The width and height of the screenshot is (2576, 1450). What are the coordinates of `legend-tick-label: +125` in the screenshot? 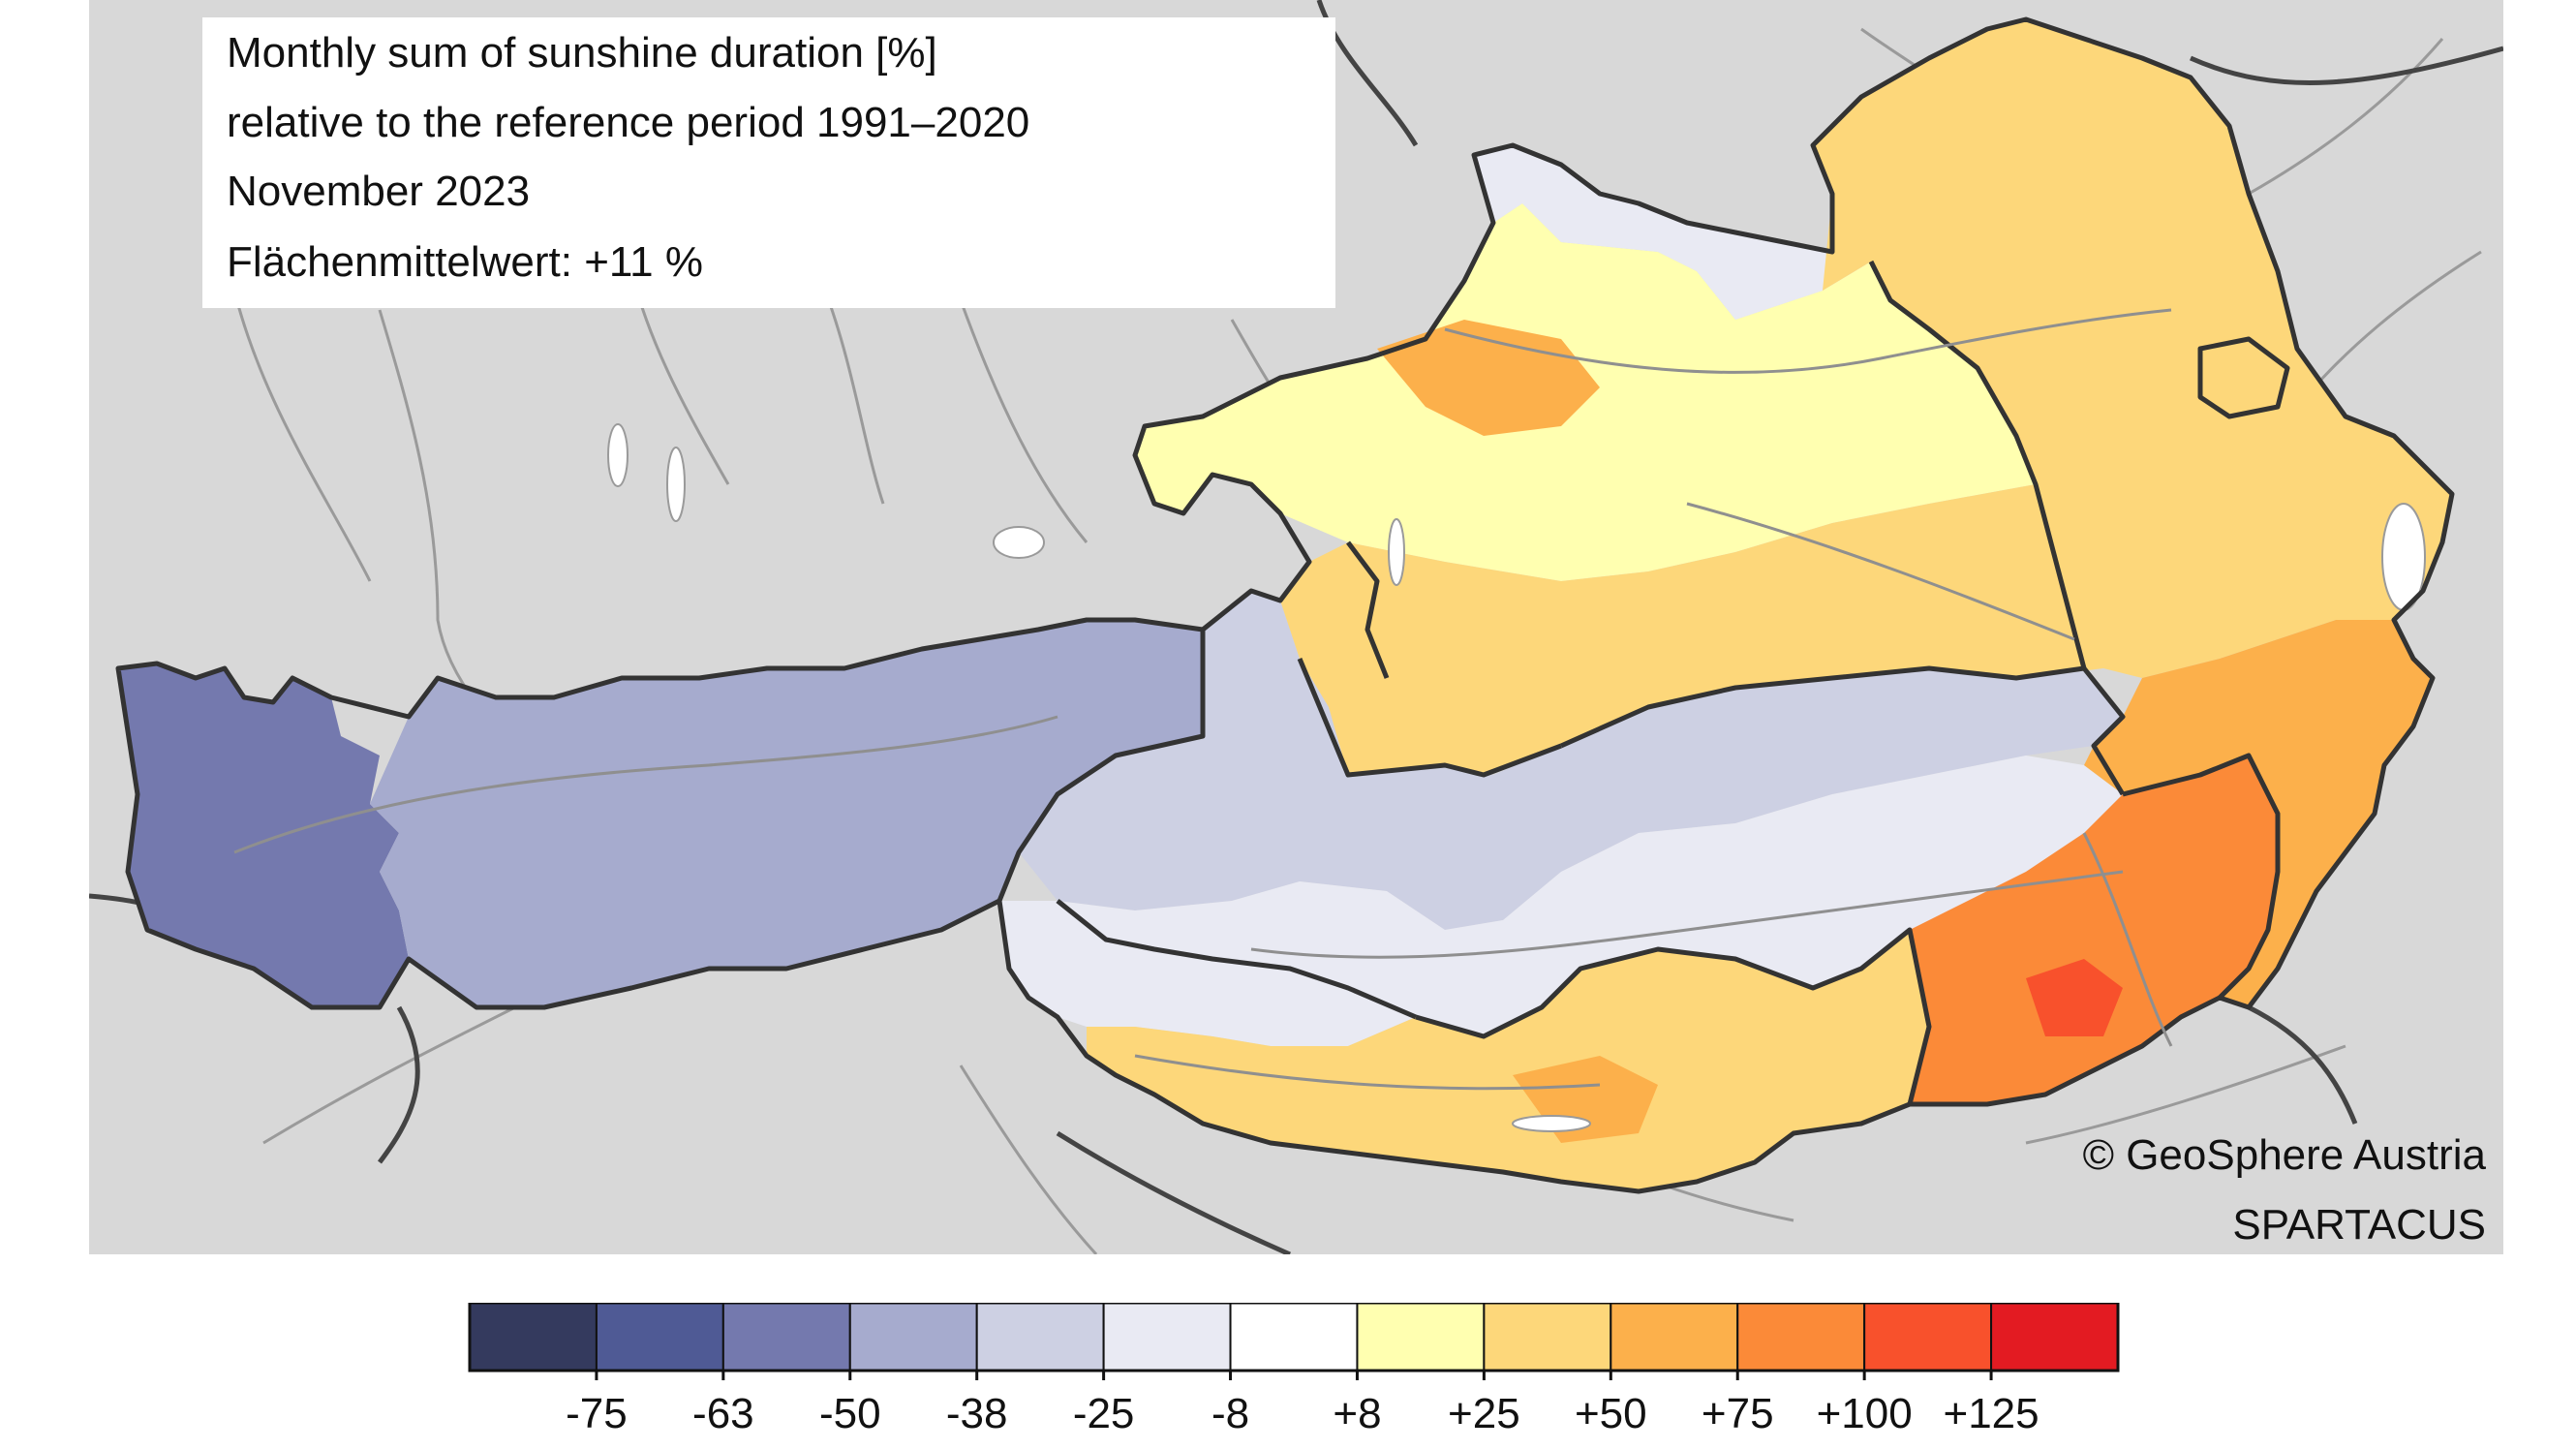 It's located at (1991, 1413).